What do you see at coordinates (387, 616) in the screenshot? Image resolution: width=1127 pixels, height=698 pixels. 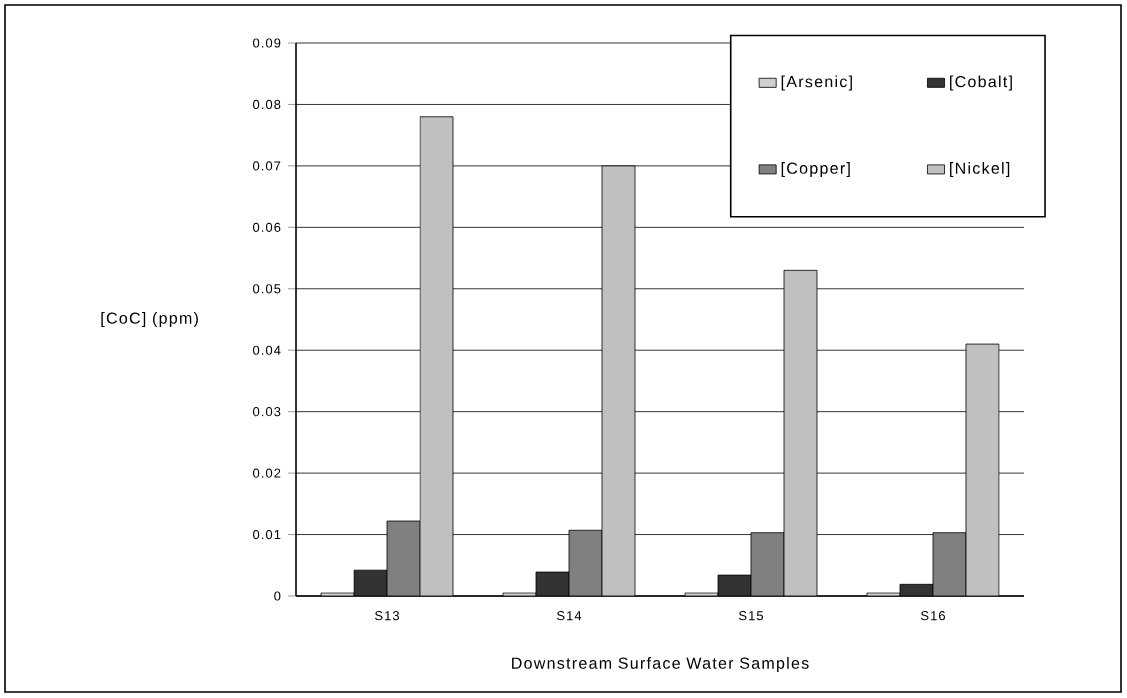 I see `x-tick-label: S13` at bounding box center [387, 616].